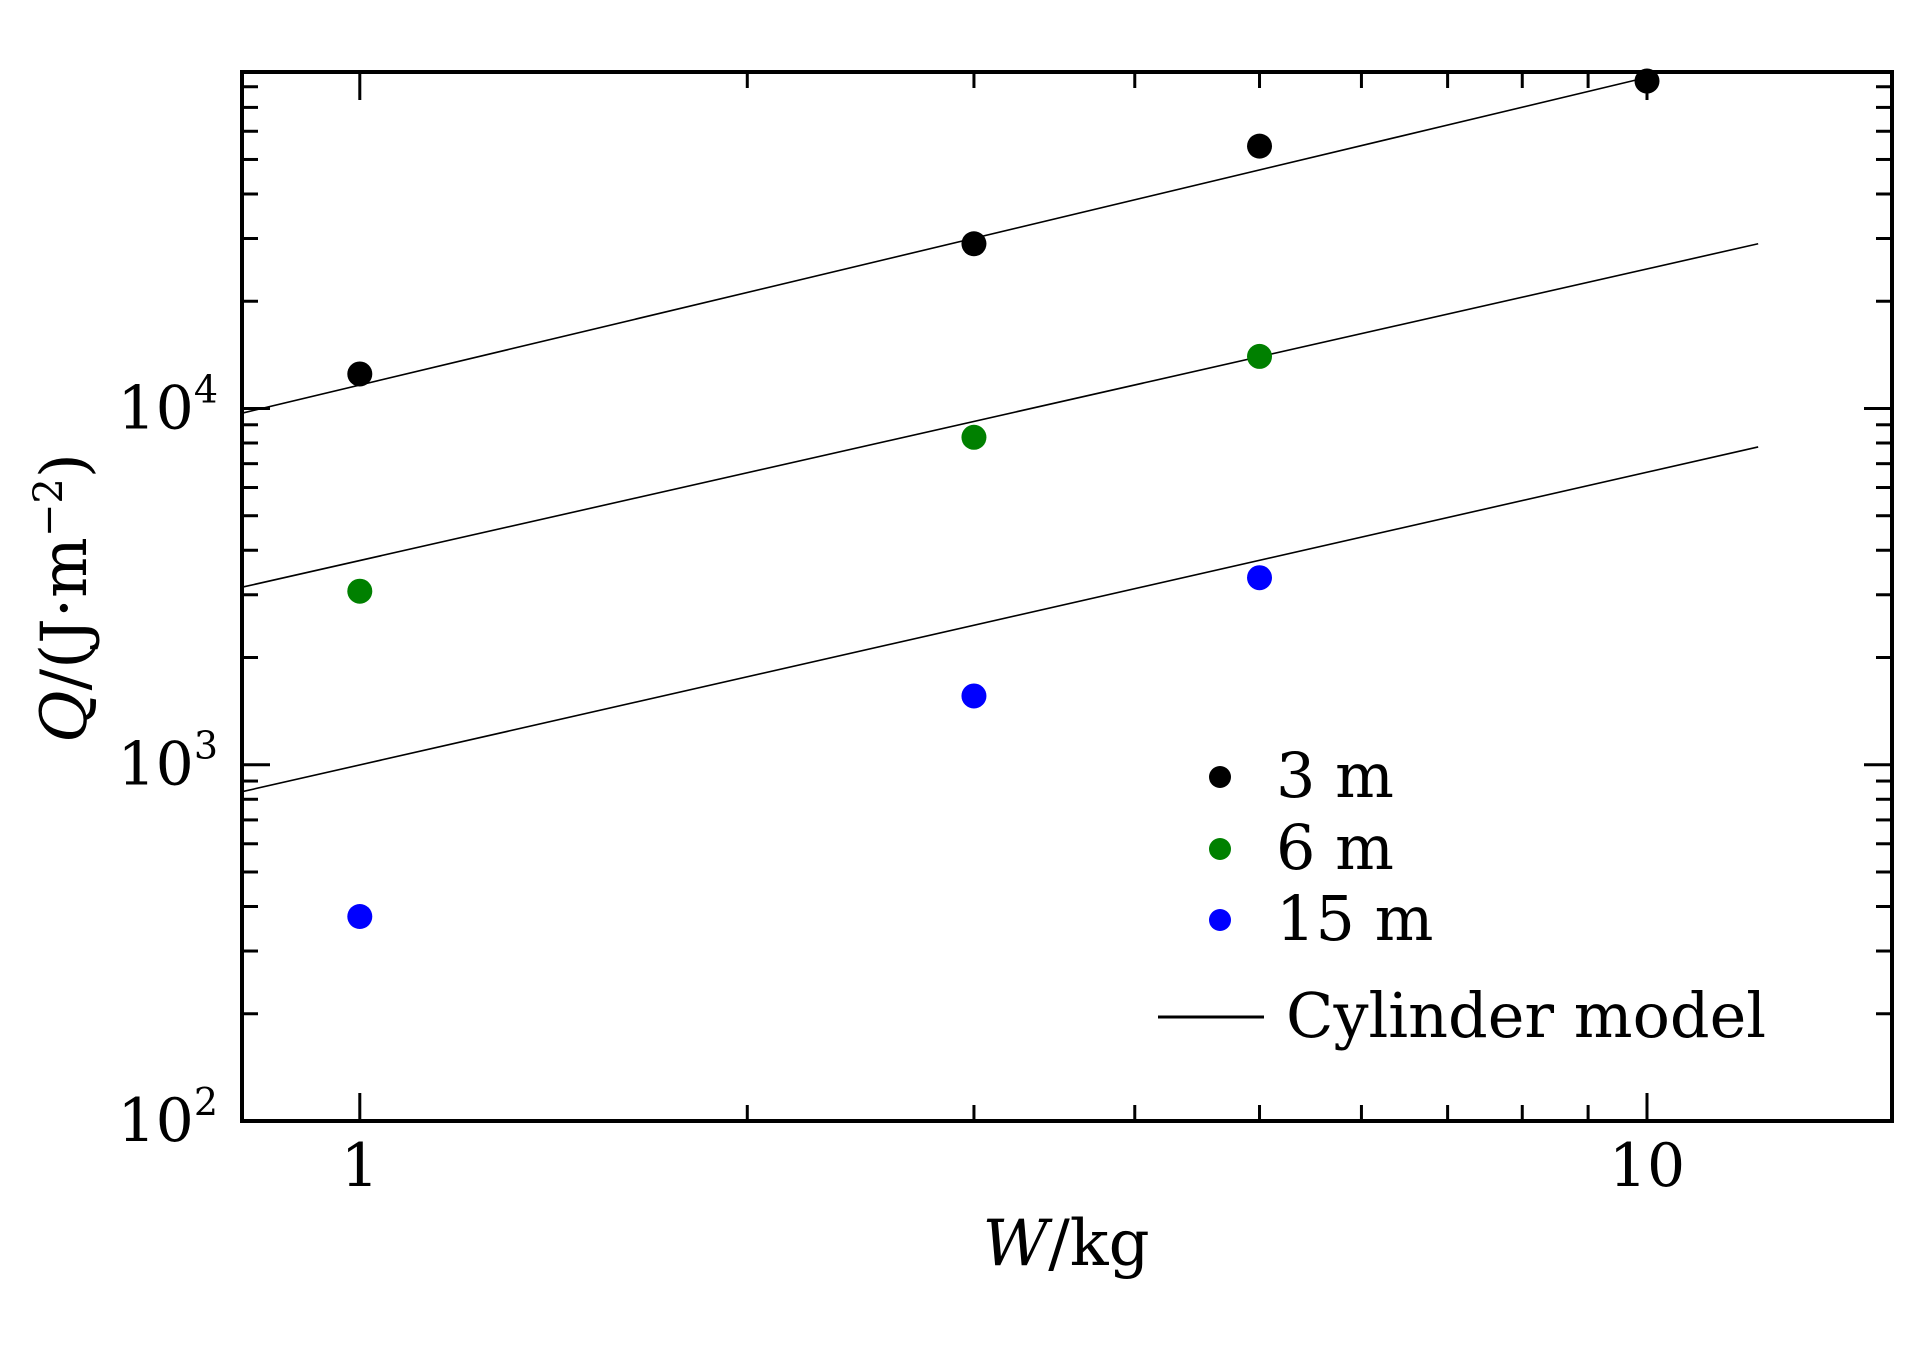 The height and width of the screenshot is (1358, 1923). What do you see at coordinates (1220, 920) in the screenshot?
I see `legend-marker-15m` at bounding box center [1220, 920].